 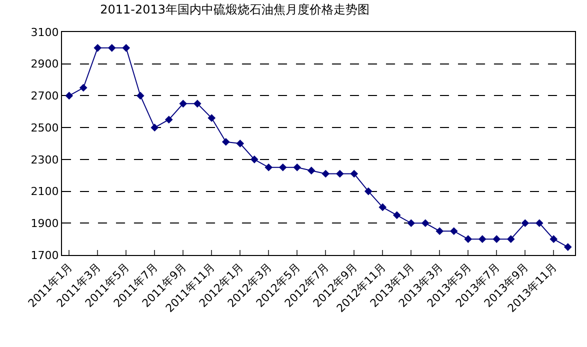 What do you see at coordinates (44, 96) in the screenshot?
I see `y-tick-label: 2700` at bounding box center [44, 96].